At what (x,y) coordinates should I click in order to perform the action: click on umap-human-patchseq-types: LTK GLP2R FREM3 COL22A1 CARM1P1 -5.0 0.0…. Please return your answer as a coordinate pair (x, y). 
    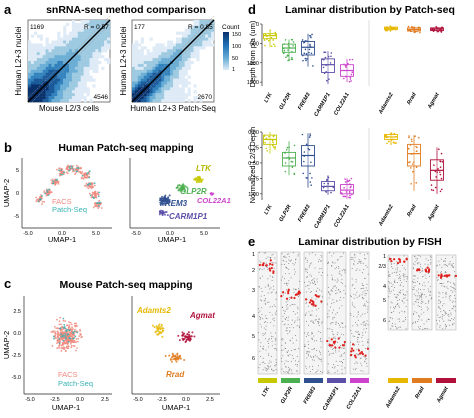
    Looking at the image, I should click on (180, 201).